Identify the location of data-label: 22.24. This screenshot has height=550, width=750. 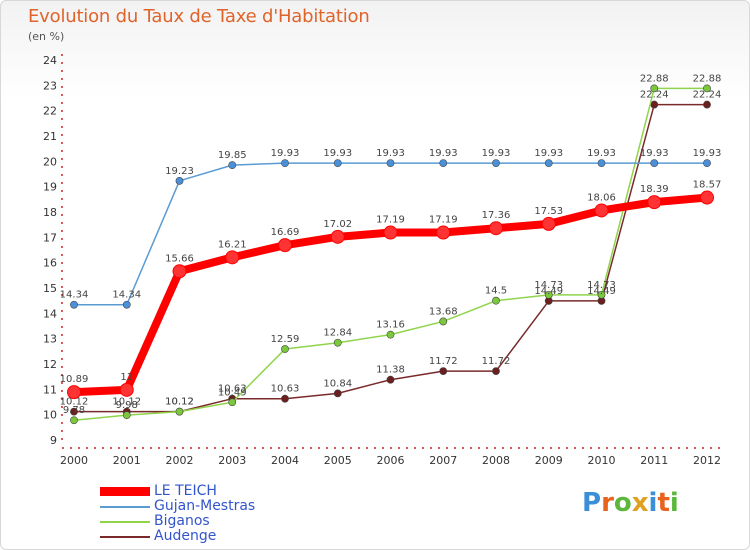
(654, 95).